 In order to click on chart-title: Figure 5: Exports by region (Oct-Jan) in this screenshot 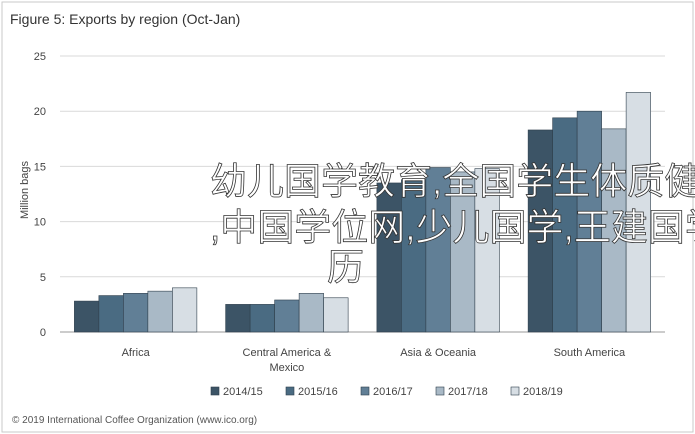, I will do `click(125, 19)`.